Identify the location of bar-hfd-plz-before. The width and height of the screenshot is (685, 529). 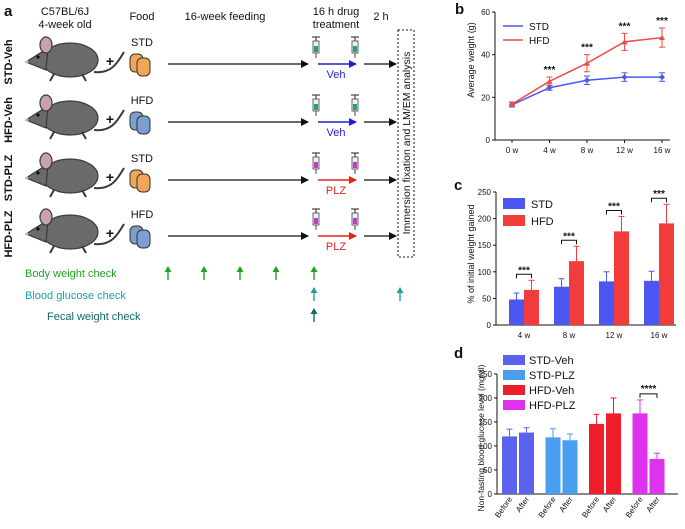
(640, 453).